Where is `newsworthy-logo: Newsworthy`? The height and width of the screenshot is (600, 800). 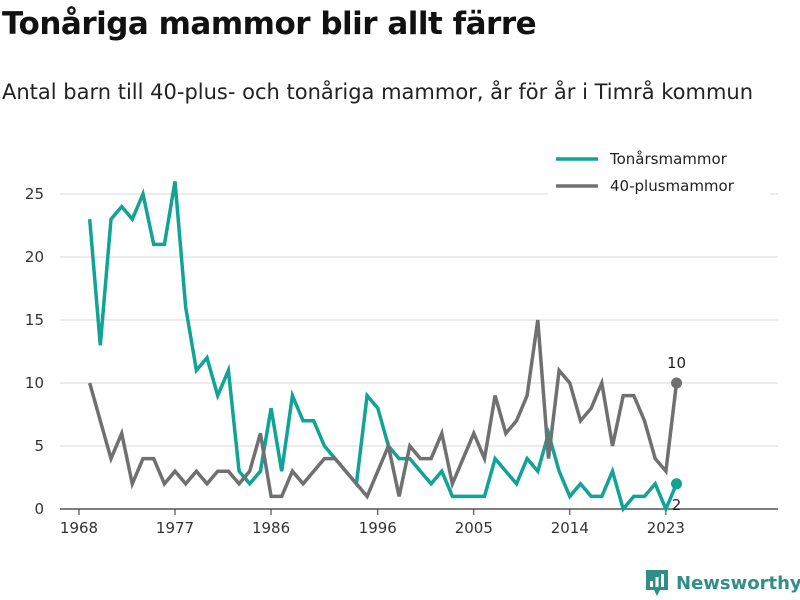
newsworthy-logo: Newsworthy is located at coordinates (722, 583).